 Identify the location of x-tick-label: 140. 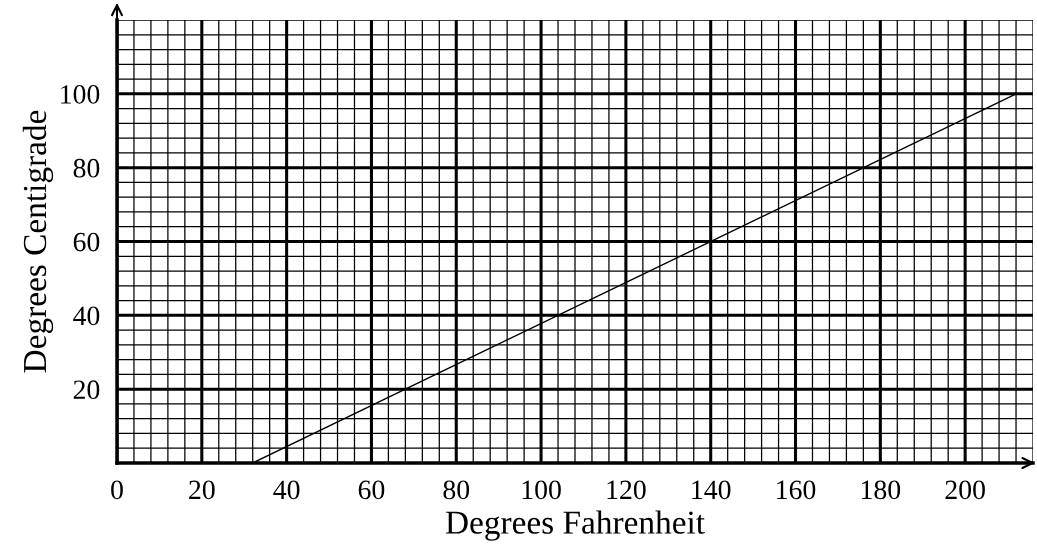
(711, 490).